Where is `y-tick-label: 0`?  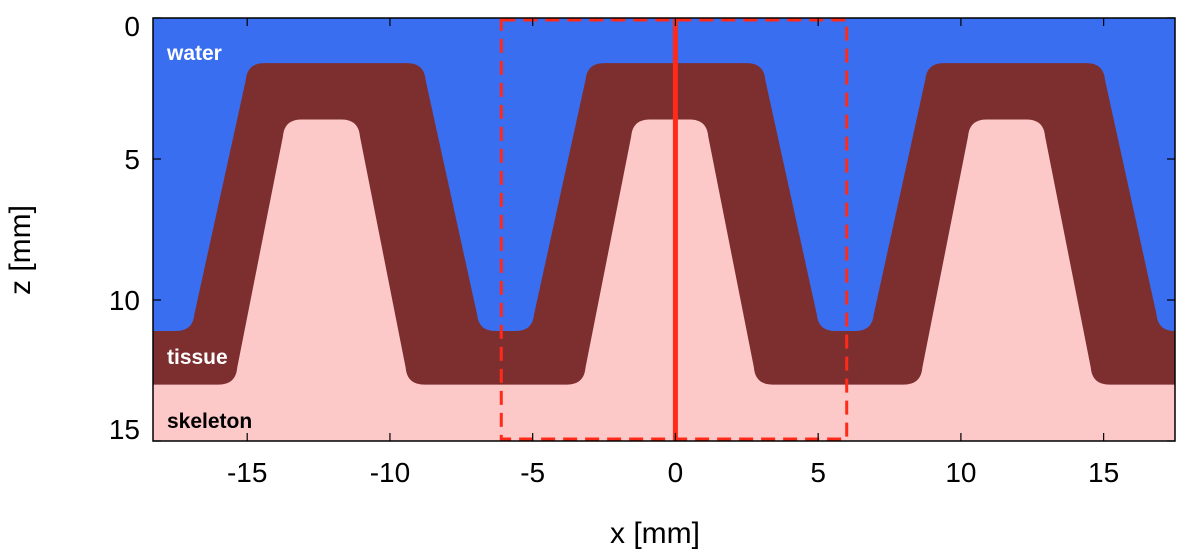
y-tick-label: 0 is located at coordinates (132, 26).